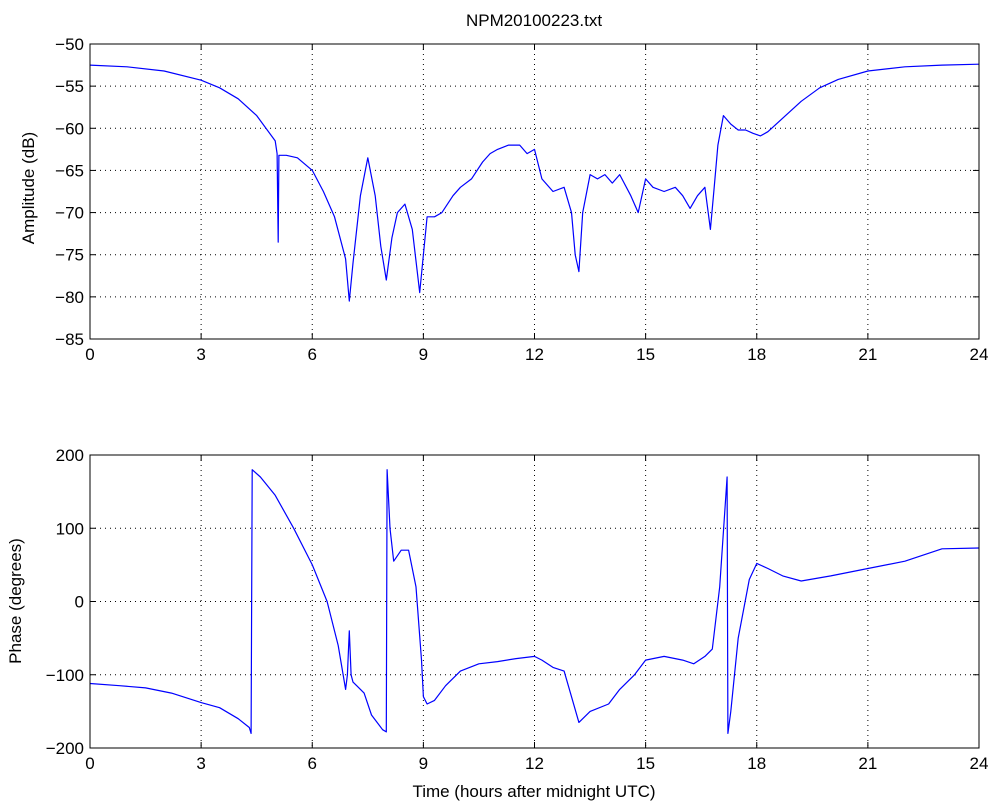  Describe the element at coordinates (89, 354) in the screenshot. I see `amplitude-xtick-label: 0` at that location.